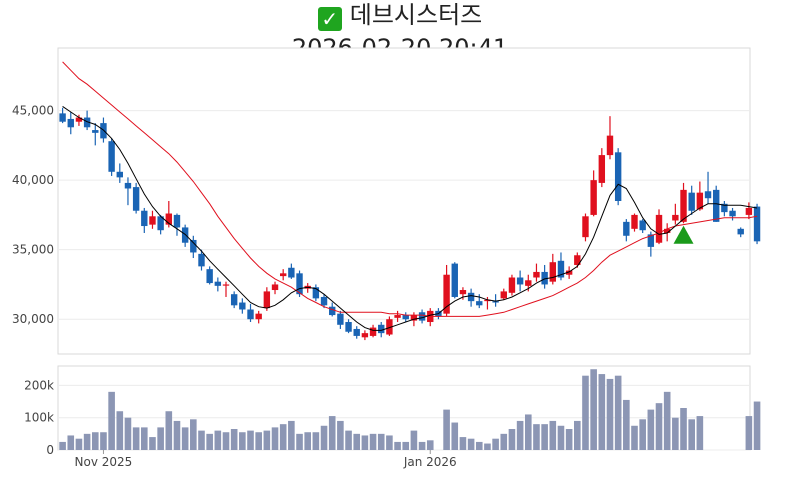  I want to click on buy-signal-triangle, so click(683, 234).